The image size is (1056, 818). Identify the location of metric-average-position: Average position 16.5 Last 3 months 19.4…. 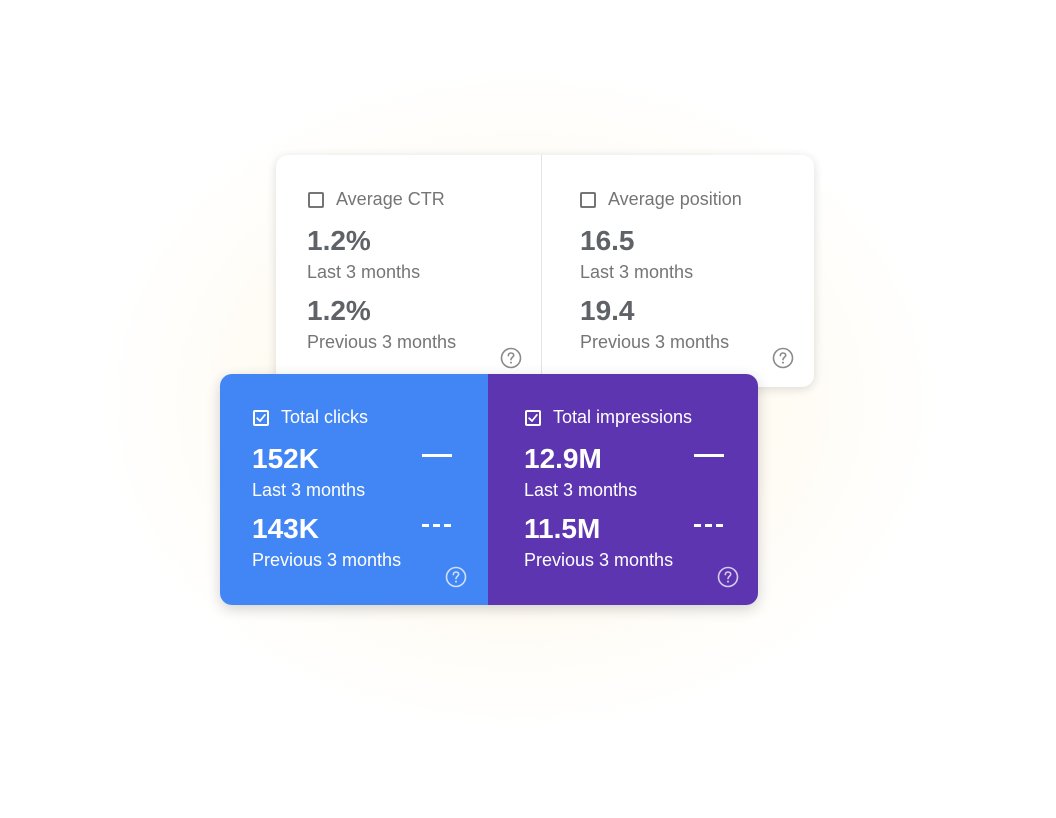
(678, 271).